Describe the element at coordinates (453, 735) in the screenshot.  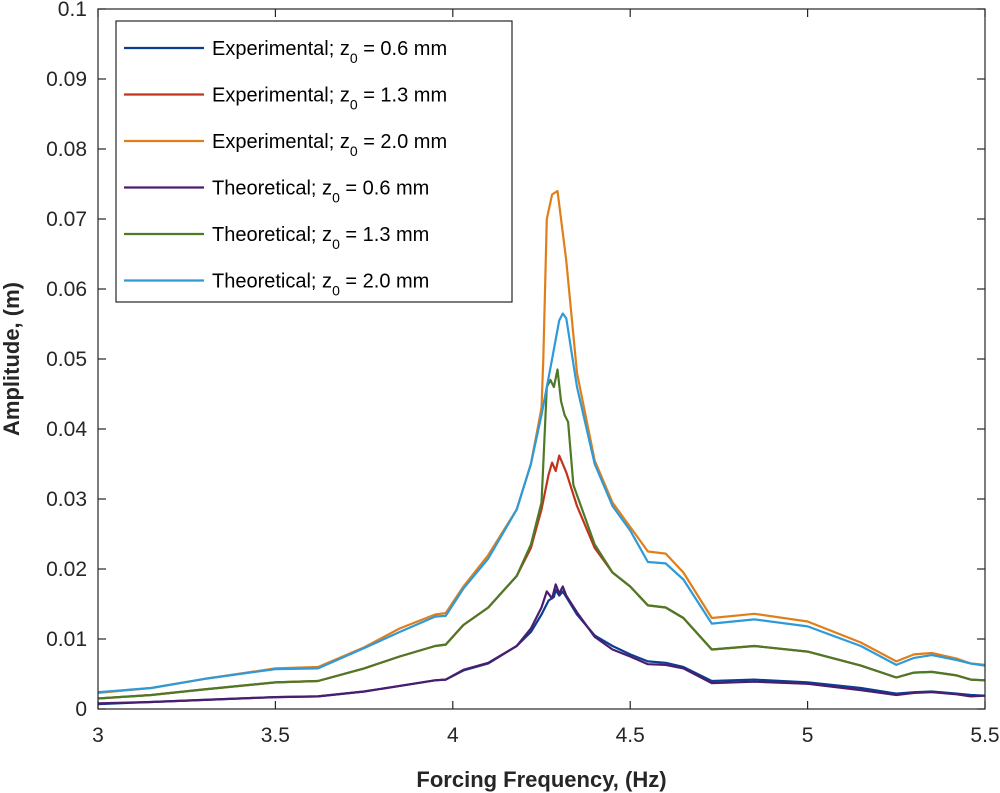
I see `x-tick-label: 4` at that location.